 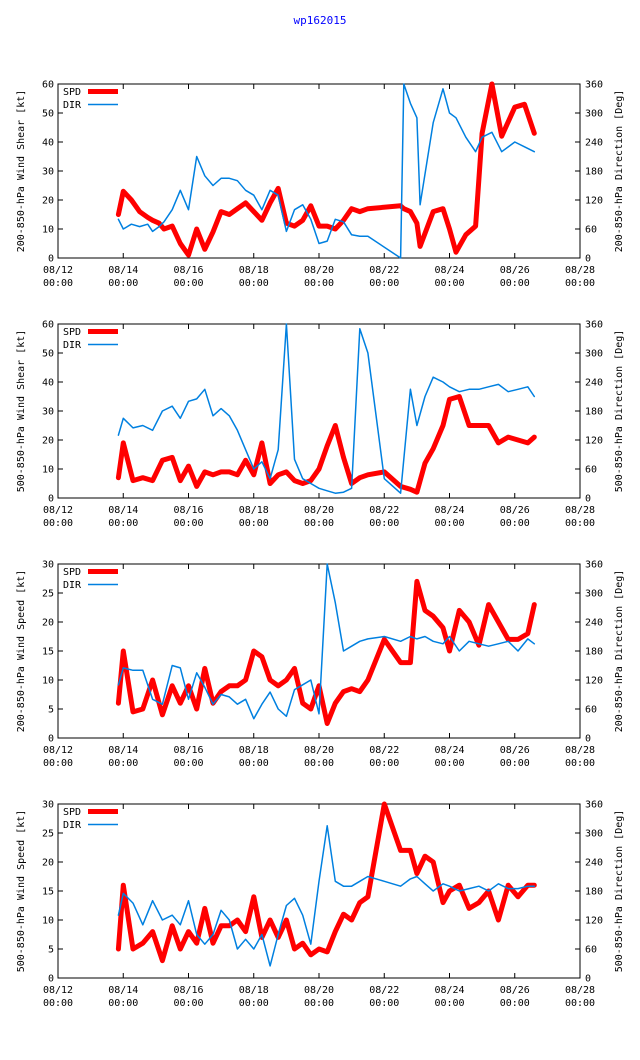 I want to click on y-tick-label: 60, so click(x=48, y=85).